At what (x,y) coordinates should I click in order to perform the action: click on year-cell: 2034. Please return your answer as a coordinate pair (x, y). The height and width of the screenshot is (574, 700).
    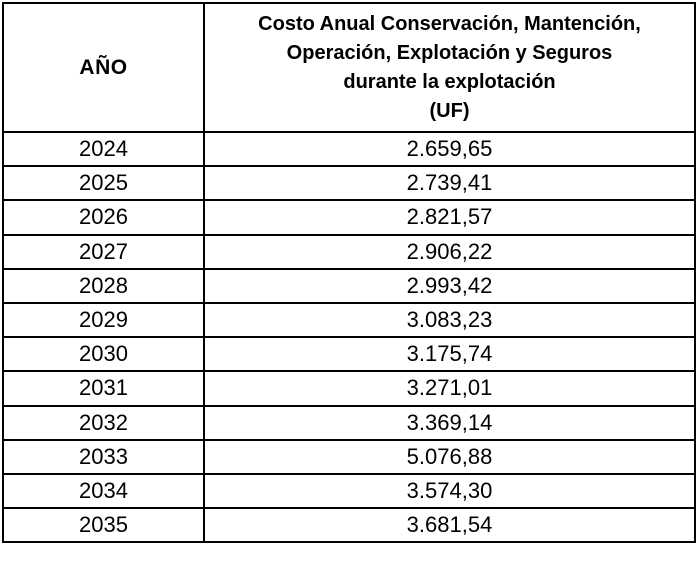
    Looking at the image, I should click on (103, 491).